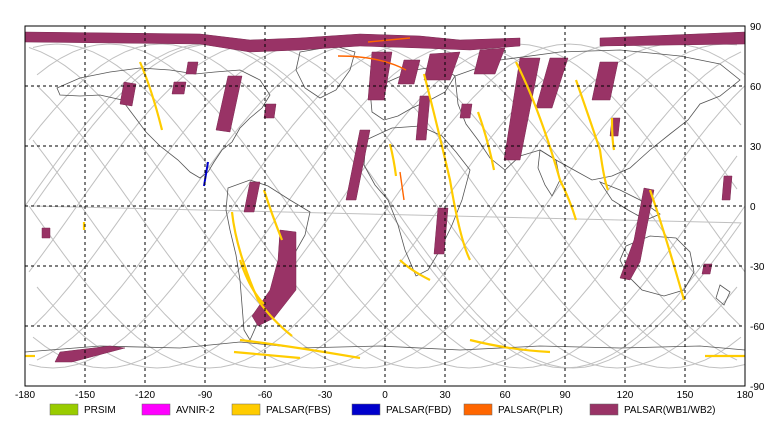 The image size is (770, 435). Describe the element at coordinates (195, 410) in the screenshot. I see `legend-label: AVNIR-2` at that location.